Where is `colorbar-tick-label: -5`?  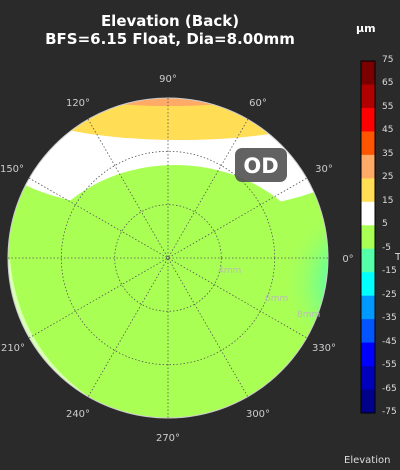 colorbar-tick-label: -5 is located at coordinates (386, 247).